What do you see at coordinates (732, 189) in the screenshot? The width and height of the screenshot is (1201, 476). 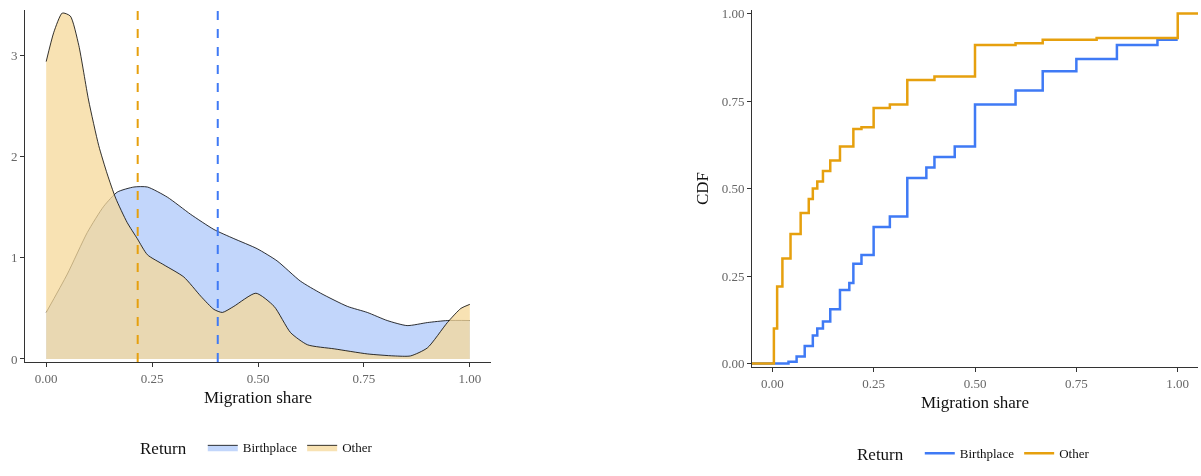 I see `y-tick-label: 0.50` at bounding box center [732, 189].